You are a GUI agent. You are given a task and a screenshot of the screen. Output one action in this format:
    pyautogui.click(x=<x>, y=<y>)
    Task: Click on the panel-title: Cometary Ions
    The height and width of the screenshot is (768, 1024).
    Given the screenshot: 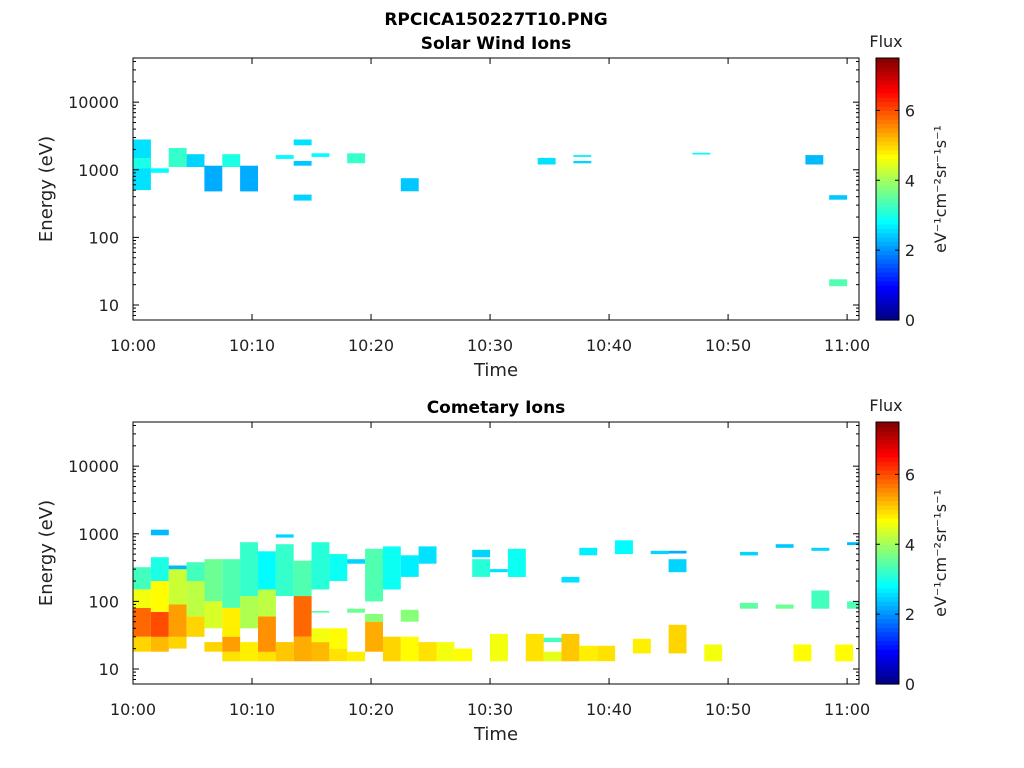 What is the action you would take?
    pyautogui.click(x=496, y=408)
    